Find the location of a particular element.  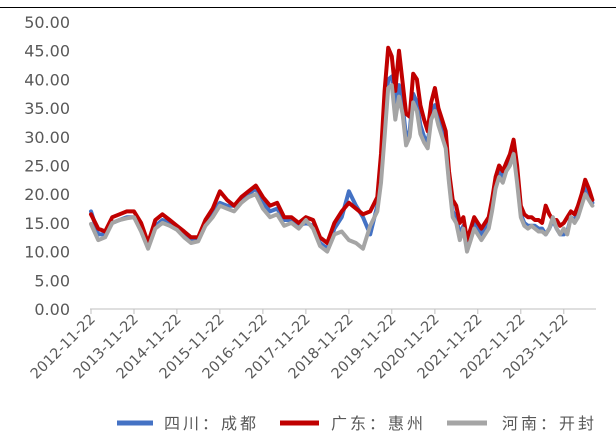

legend-label-guangdong-huizhou: 广东：惠州 is located at coordinates (378, 423).